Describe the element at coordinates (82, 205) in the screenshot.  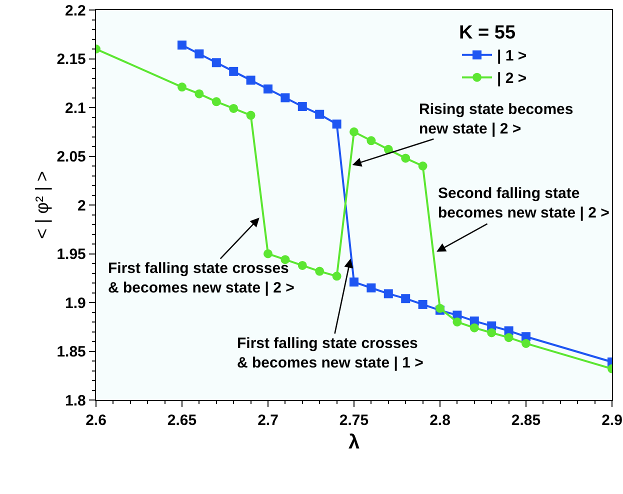
I see `y-tick-label: 2` at that location.